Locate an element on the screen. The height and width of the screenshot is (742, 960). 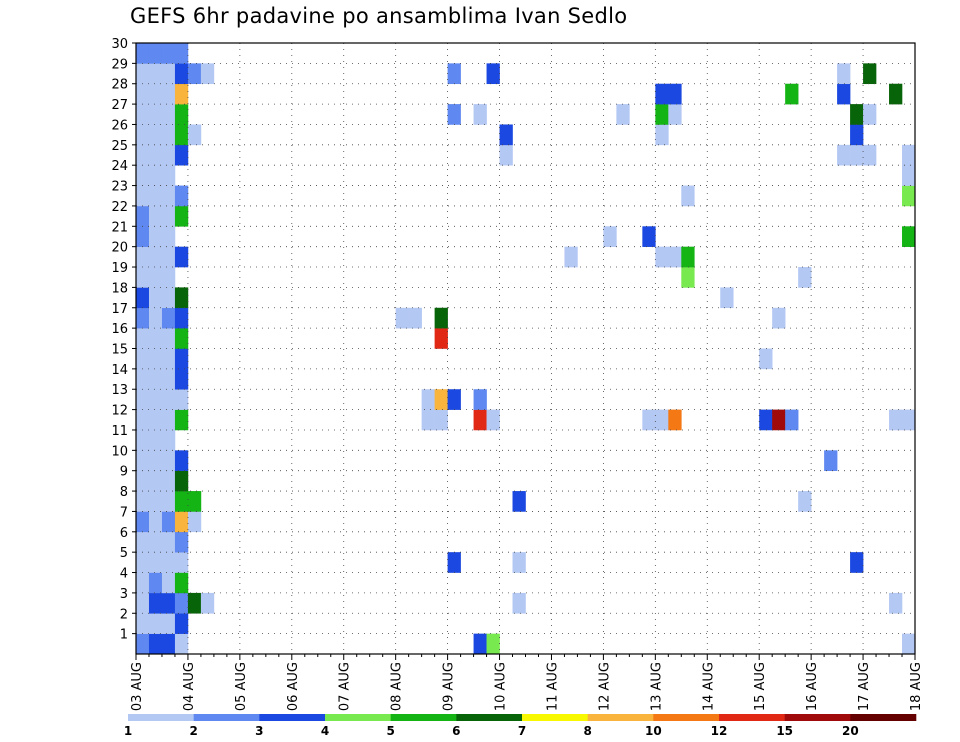
x-tick-label: 08 AUG is located at coordinates (397, 686).